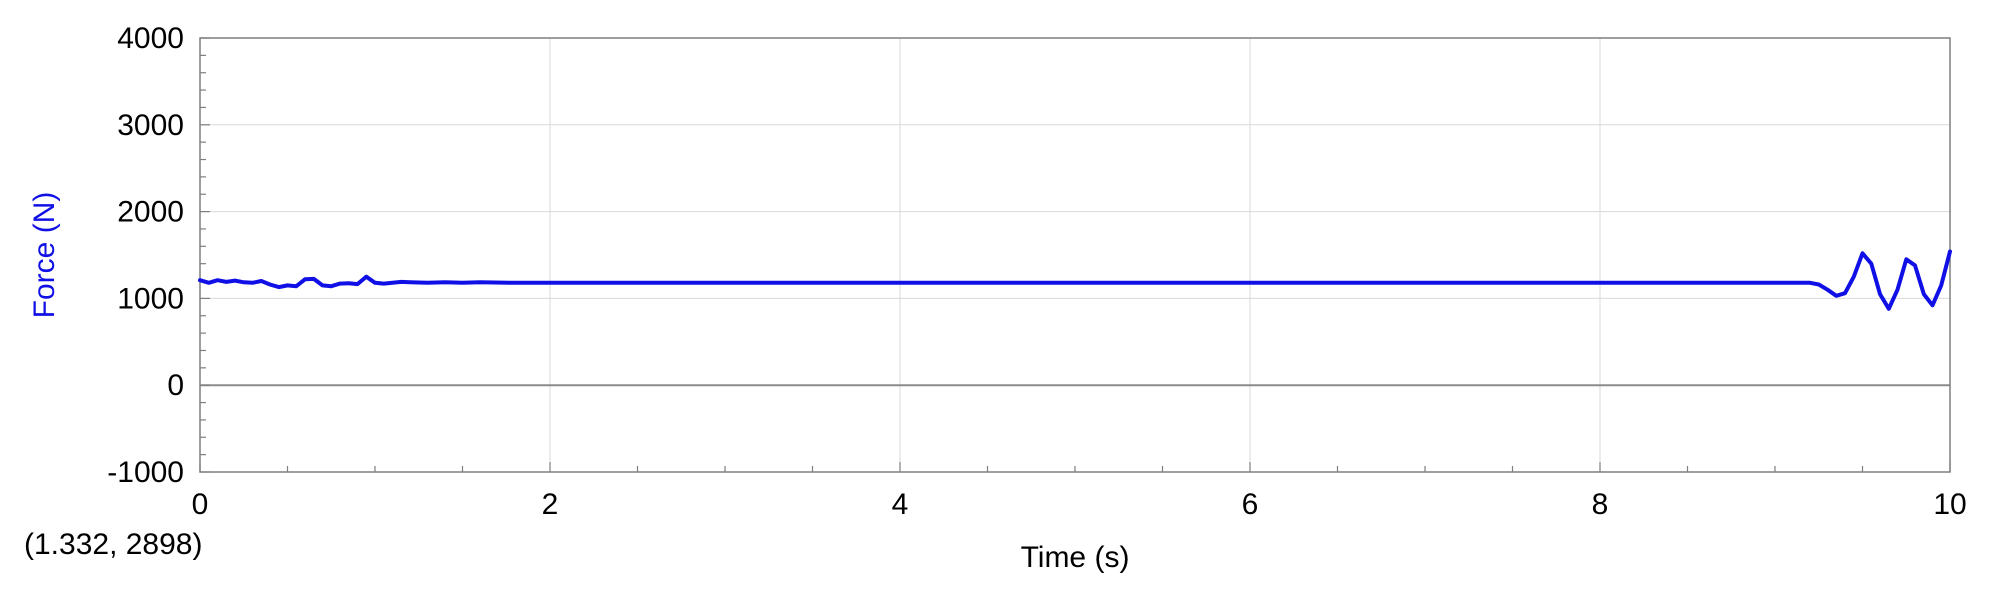 The width and height of the screenshot is (1999, 595). I want to click on y-tick-label: 0, so click(175, 385).